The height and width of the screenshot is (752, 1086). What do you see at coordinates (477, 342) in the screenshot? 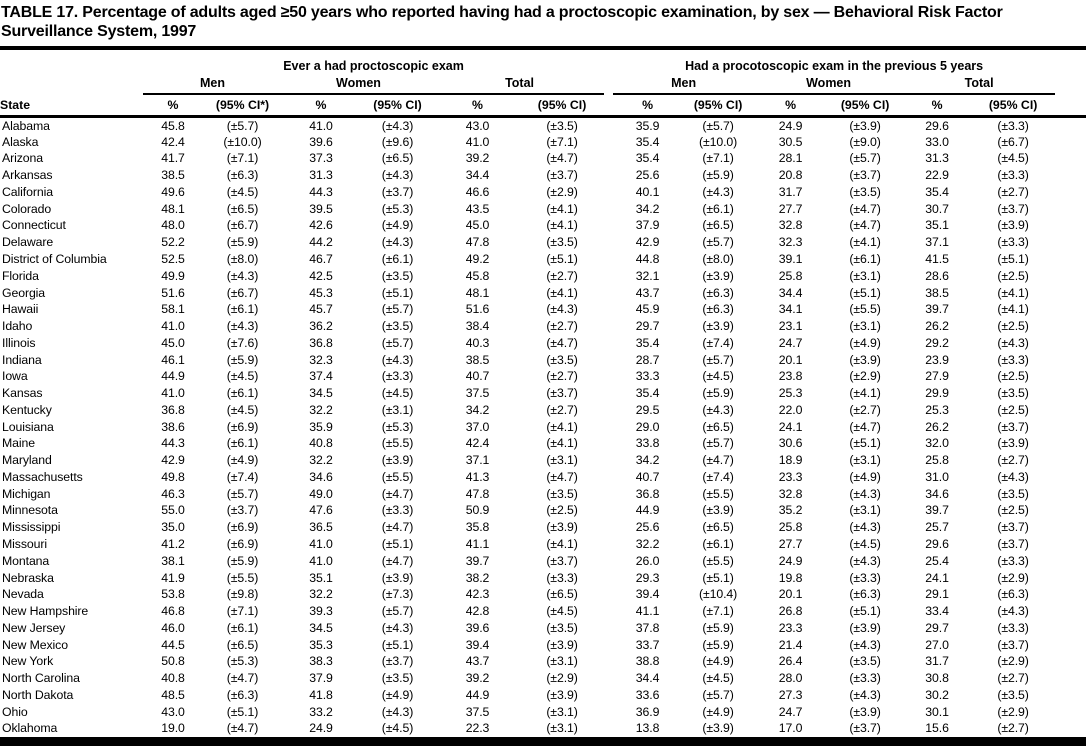
I see `percent-cell: 40.3` at bounding box center [477, 342].